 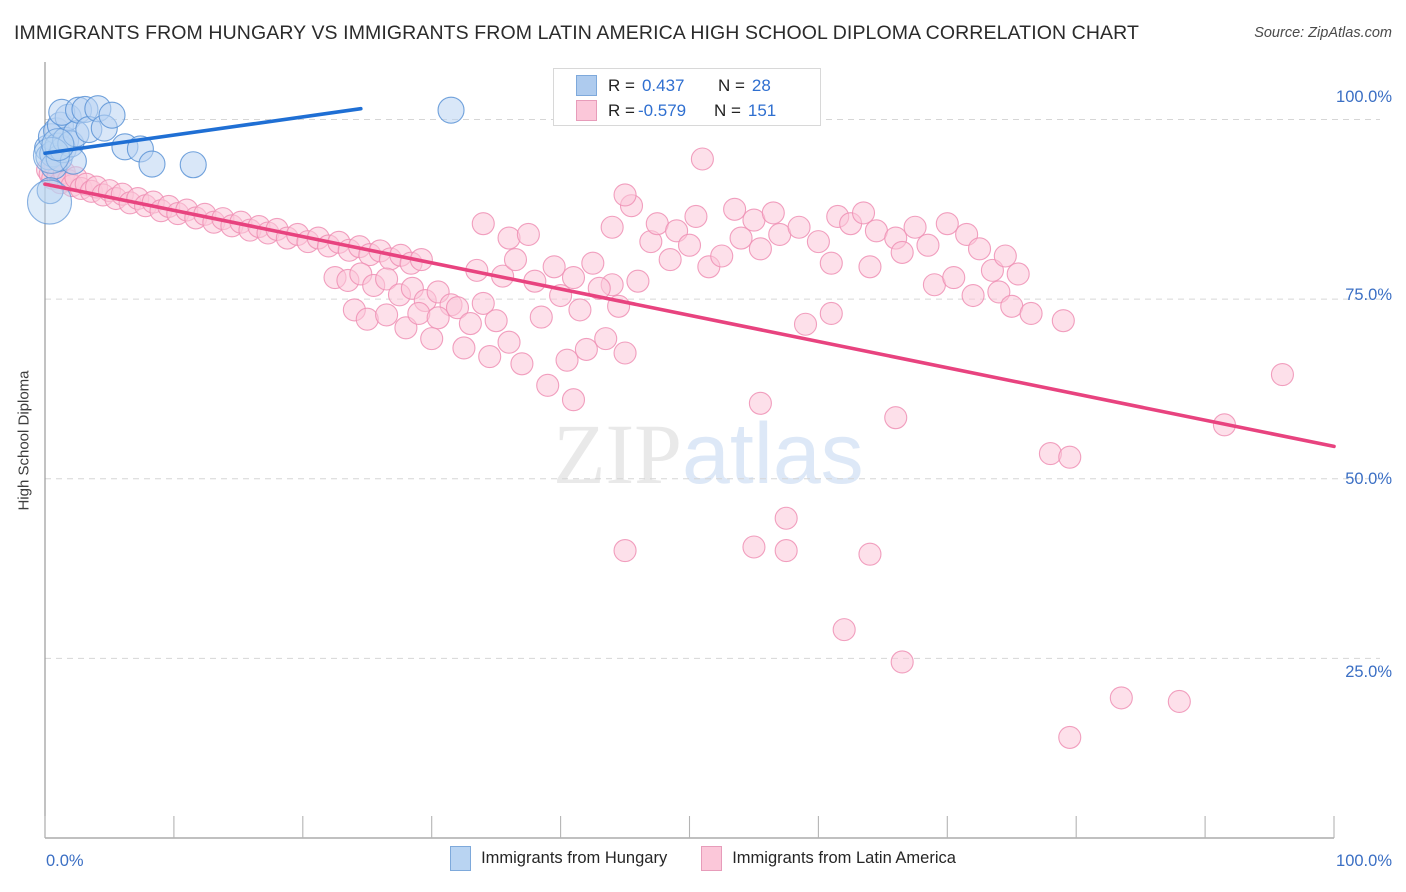 What do you see at coordinates (574, 858) in the screenshot?
I see `legend-label-hungary: Immigrants from Hungary` at bounding box center [574, 858].